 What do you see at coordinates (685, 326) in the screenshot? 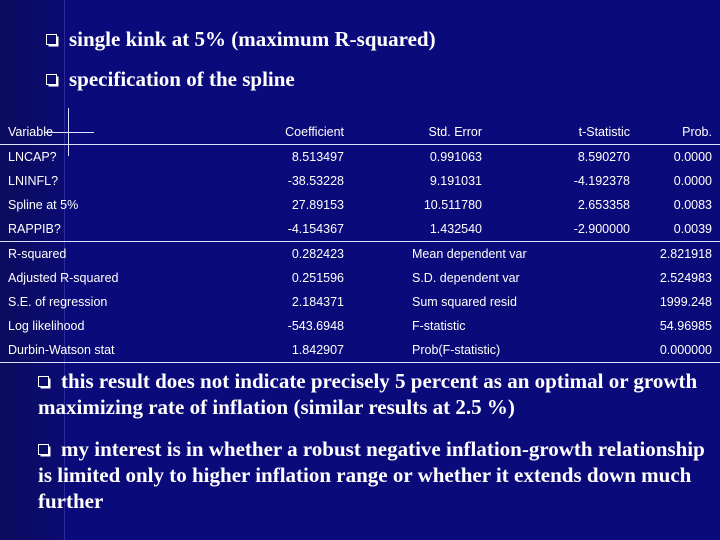
I see `stat-value: 54.96985` at bounding box center [685, 326].